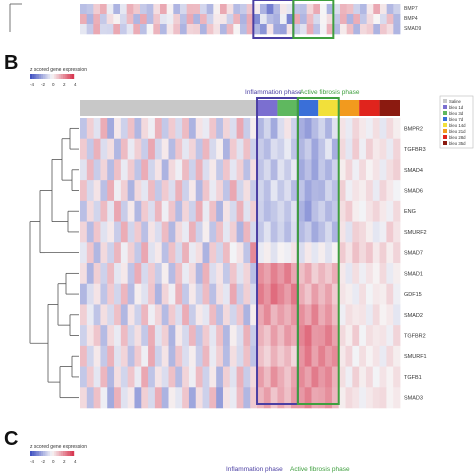 Image resolution: width=474 pixels, height=474 pixels. I want to click on group-legend-label: bleo 7d, so click(456, 119).